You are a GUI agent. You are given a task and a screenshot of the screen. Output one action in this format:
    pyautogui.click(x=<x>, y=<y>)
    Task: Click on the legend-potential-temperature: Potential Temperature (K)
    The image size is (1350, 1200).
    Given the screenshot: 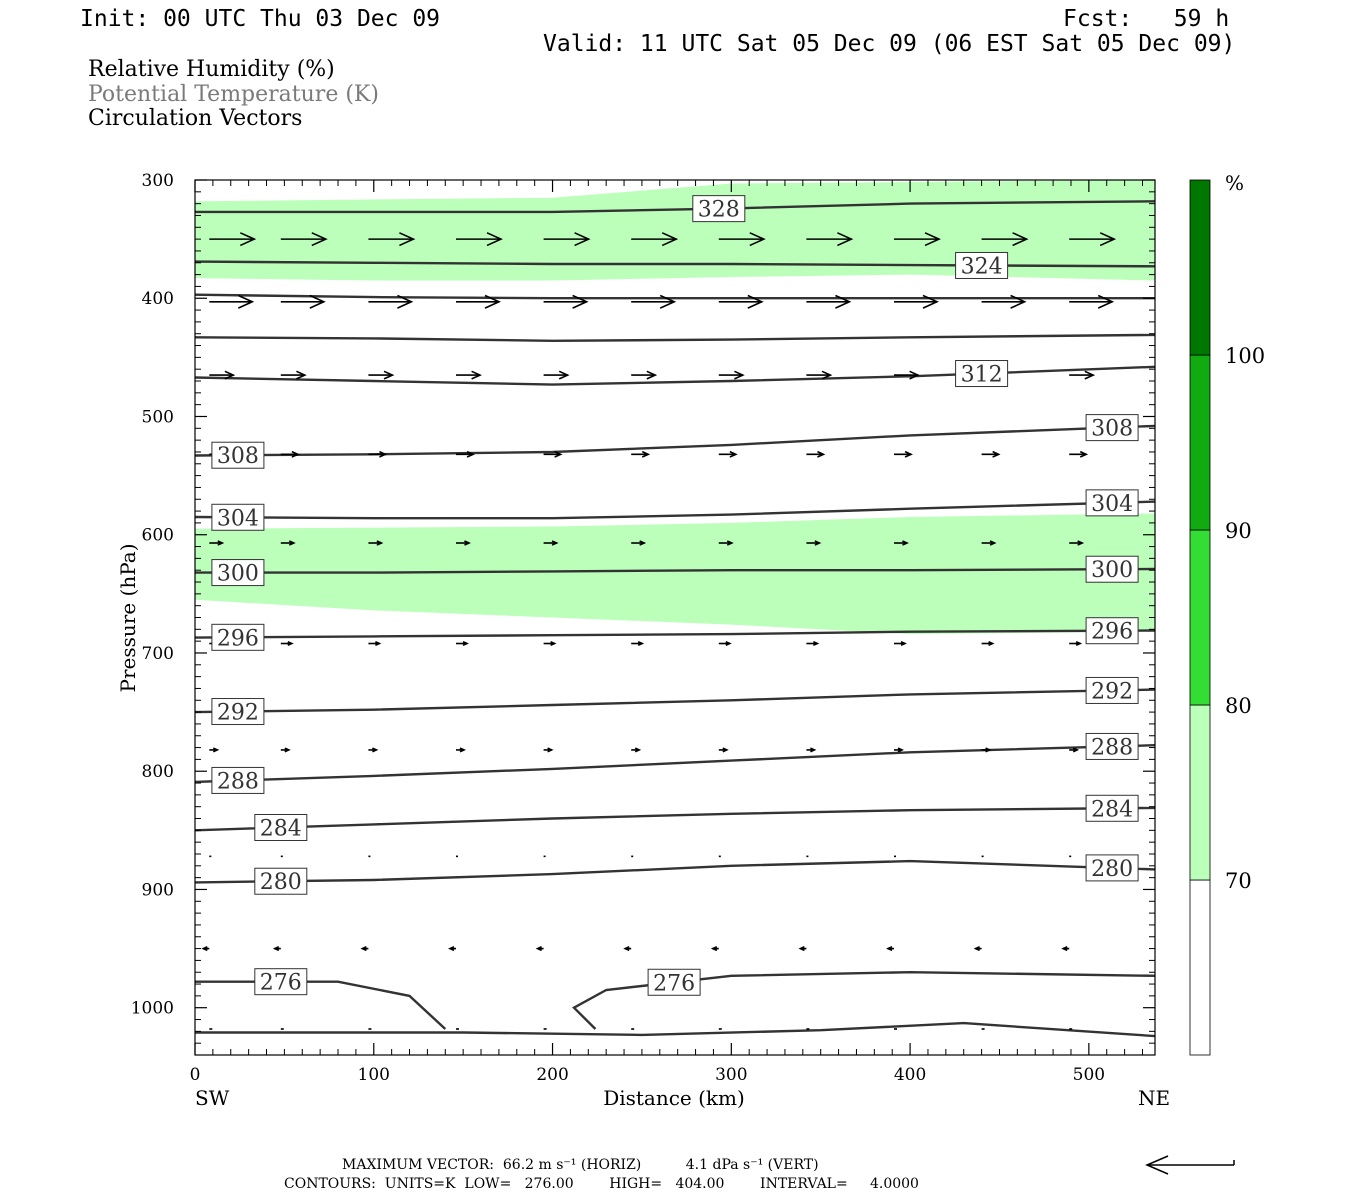 What is the action you would take?
    pyautogui.click(x=233, y=94)
    